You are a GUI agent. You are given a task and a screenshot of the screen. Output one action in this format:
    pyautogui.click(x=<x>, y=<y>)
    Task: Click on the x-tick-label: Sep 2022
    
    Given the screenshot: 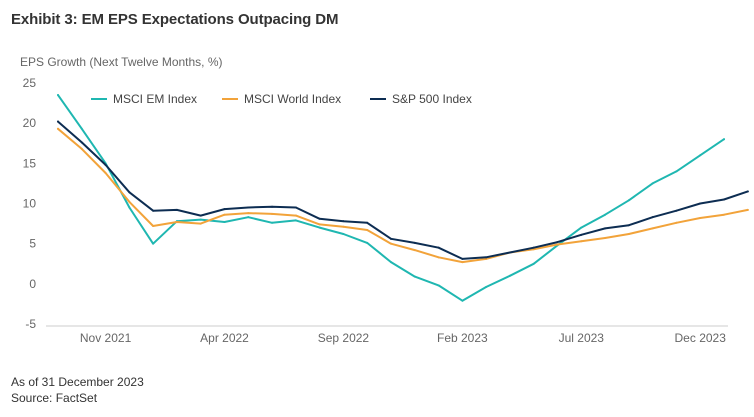 What is the action you would take?
    pyautogui.click(x=344, y=338)
    